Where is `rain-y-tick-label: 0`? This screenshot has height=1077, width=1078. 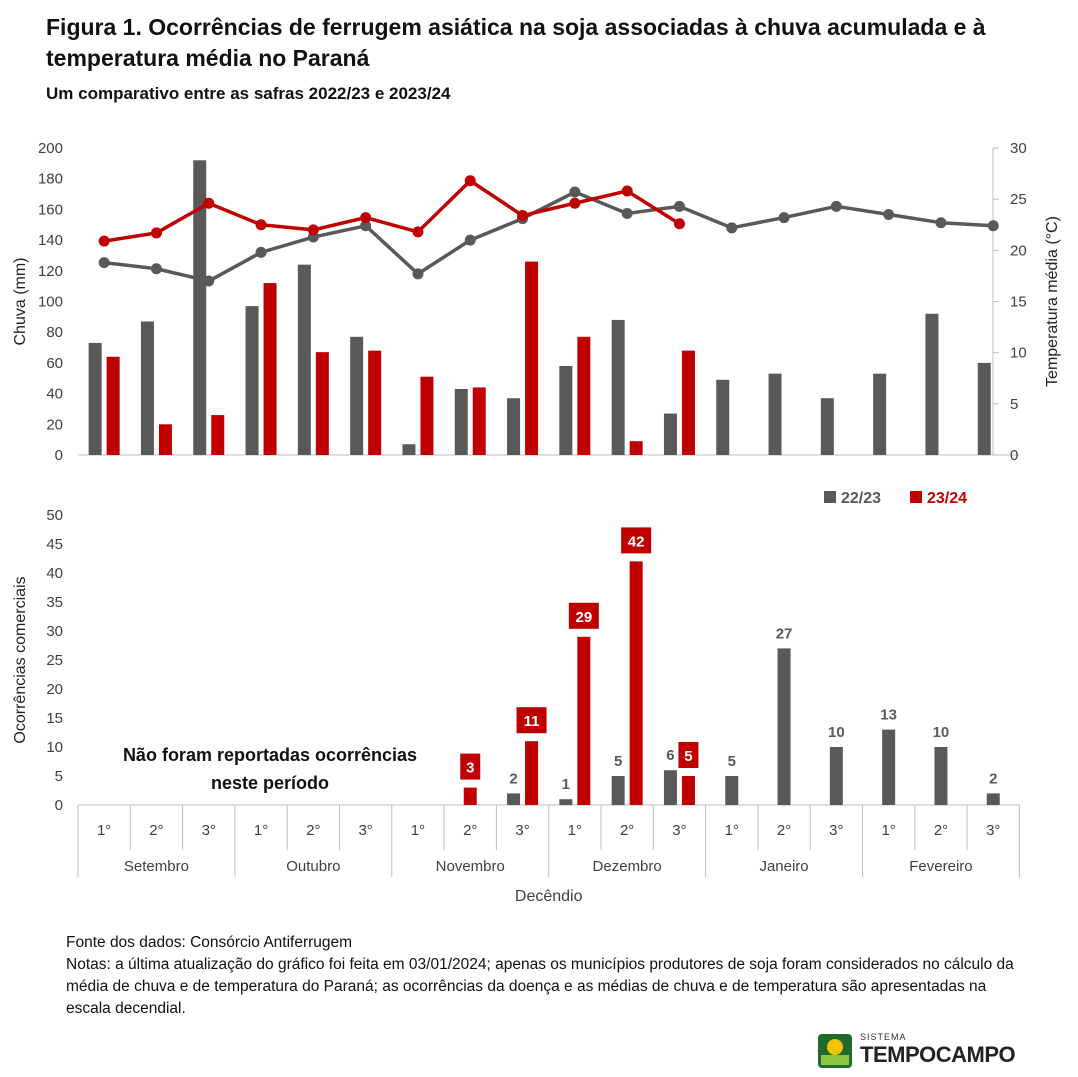
rain-y-tick-label: 0 is located at coordinates (59, 455).